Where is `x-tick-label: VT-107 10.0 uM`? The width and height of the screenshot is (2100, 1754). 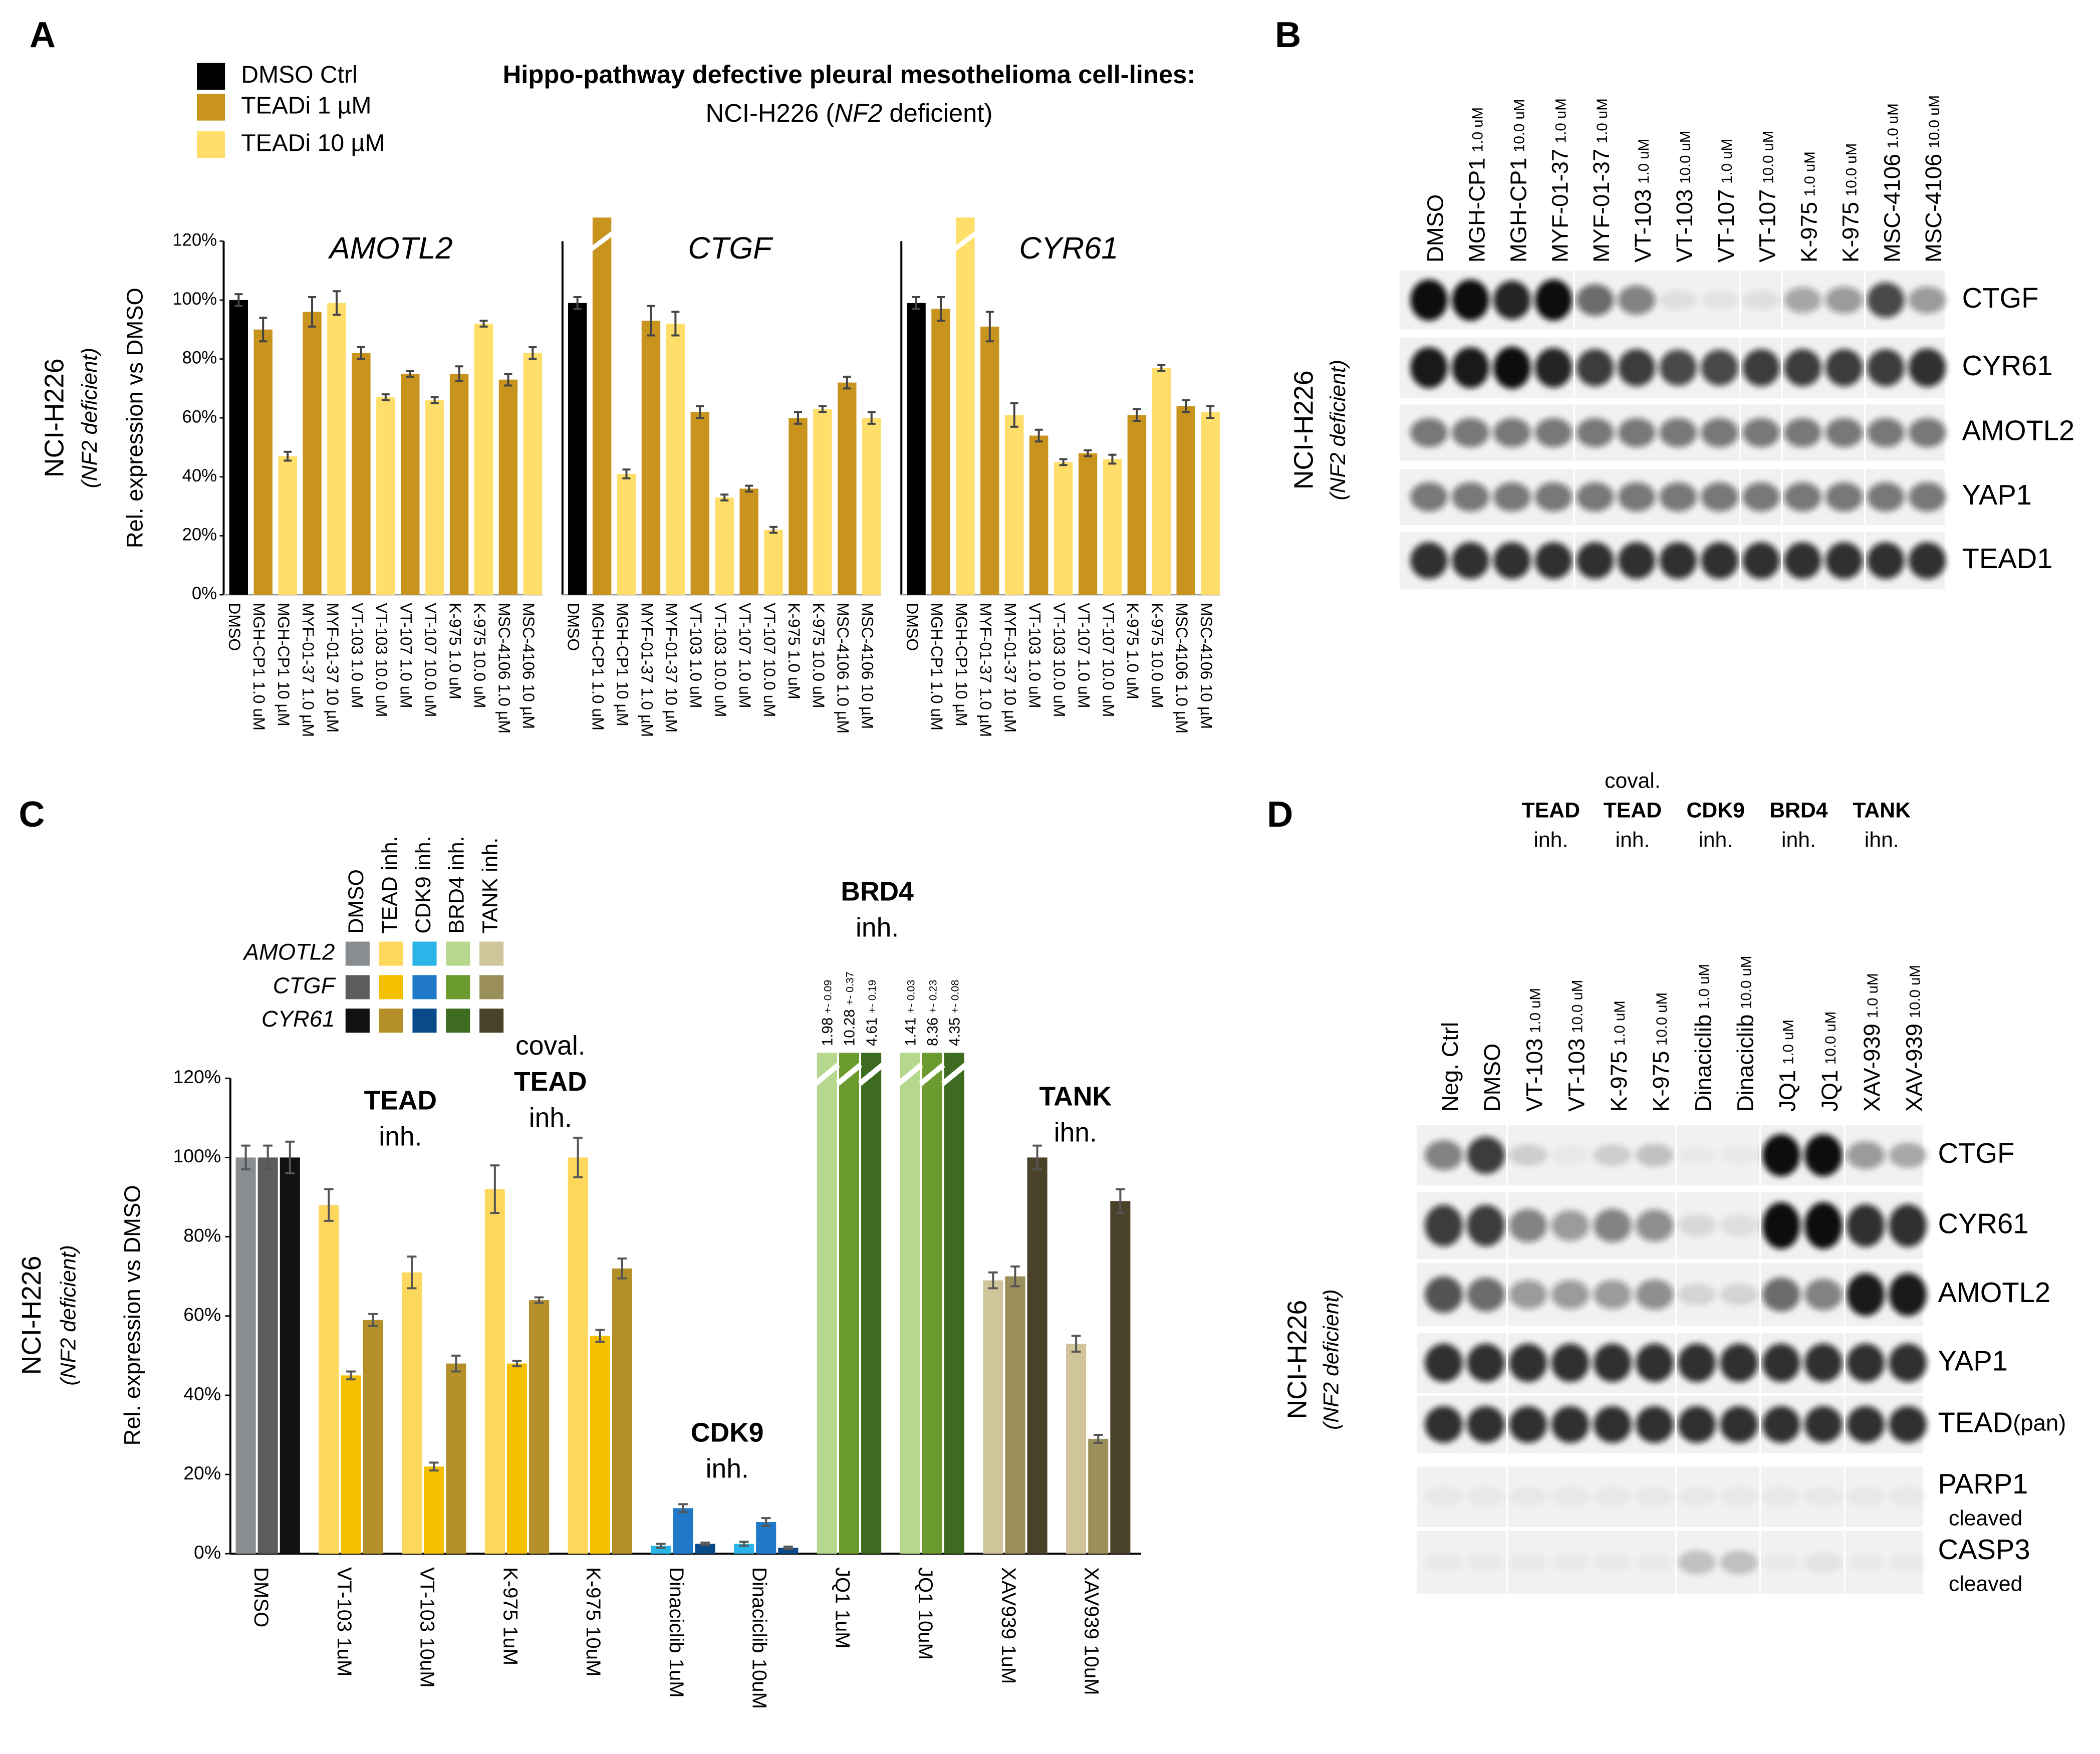
x-tick-label: VT-107 10.0 uM is located at coordinates (1108, 660).